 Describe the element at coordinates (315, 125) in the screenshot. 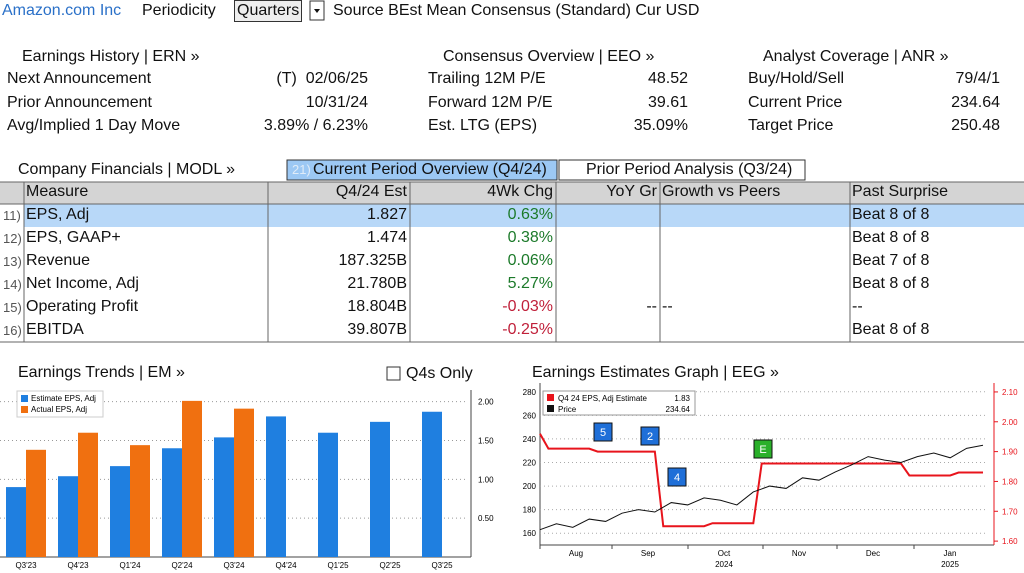

I see `field-value: 3.89% / 6.23%` at that location.